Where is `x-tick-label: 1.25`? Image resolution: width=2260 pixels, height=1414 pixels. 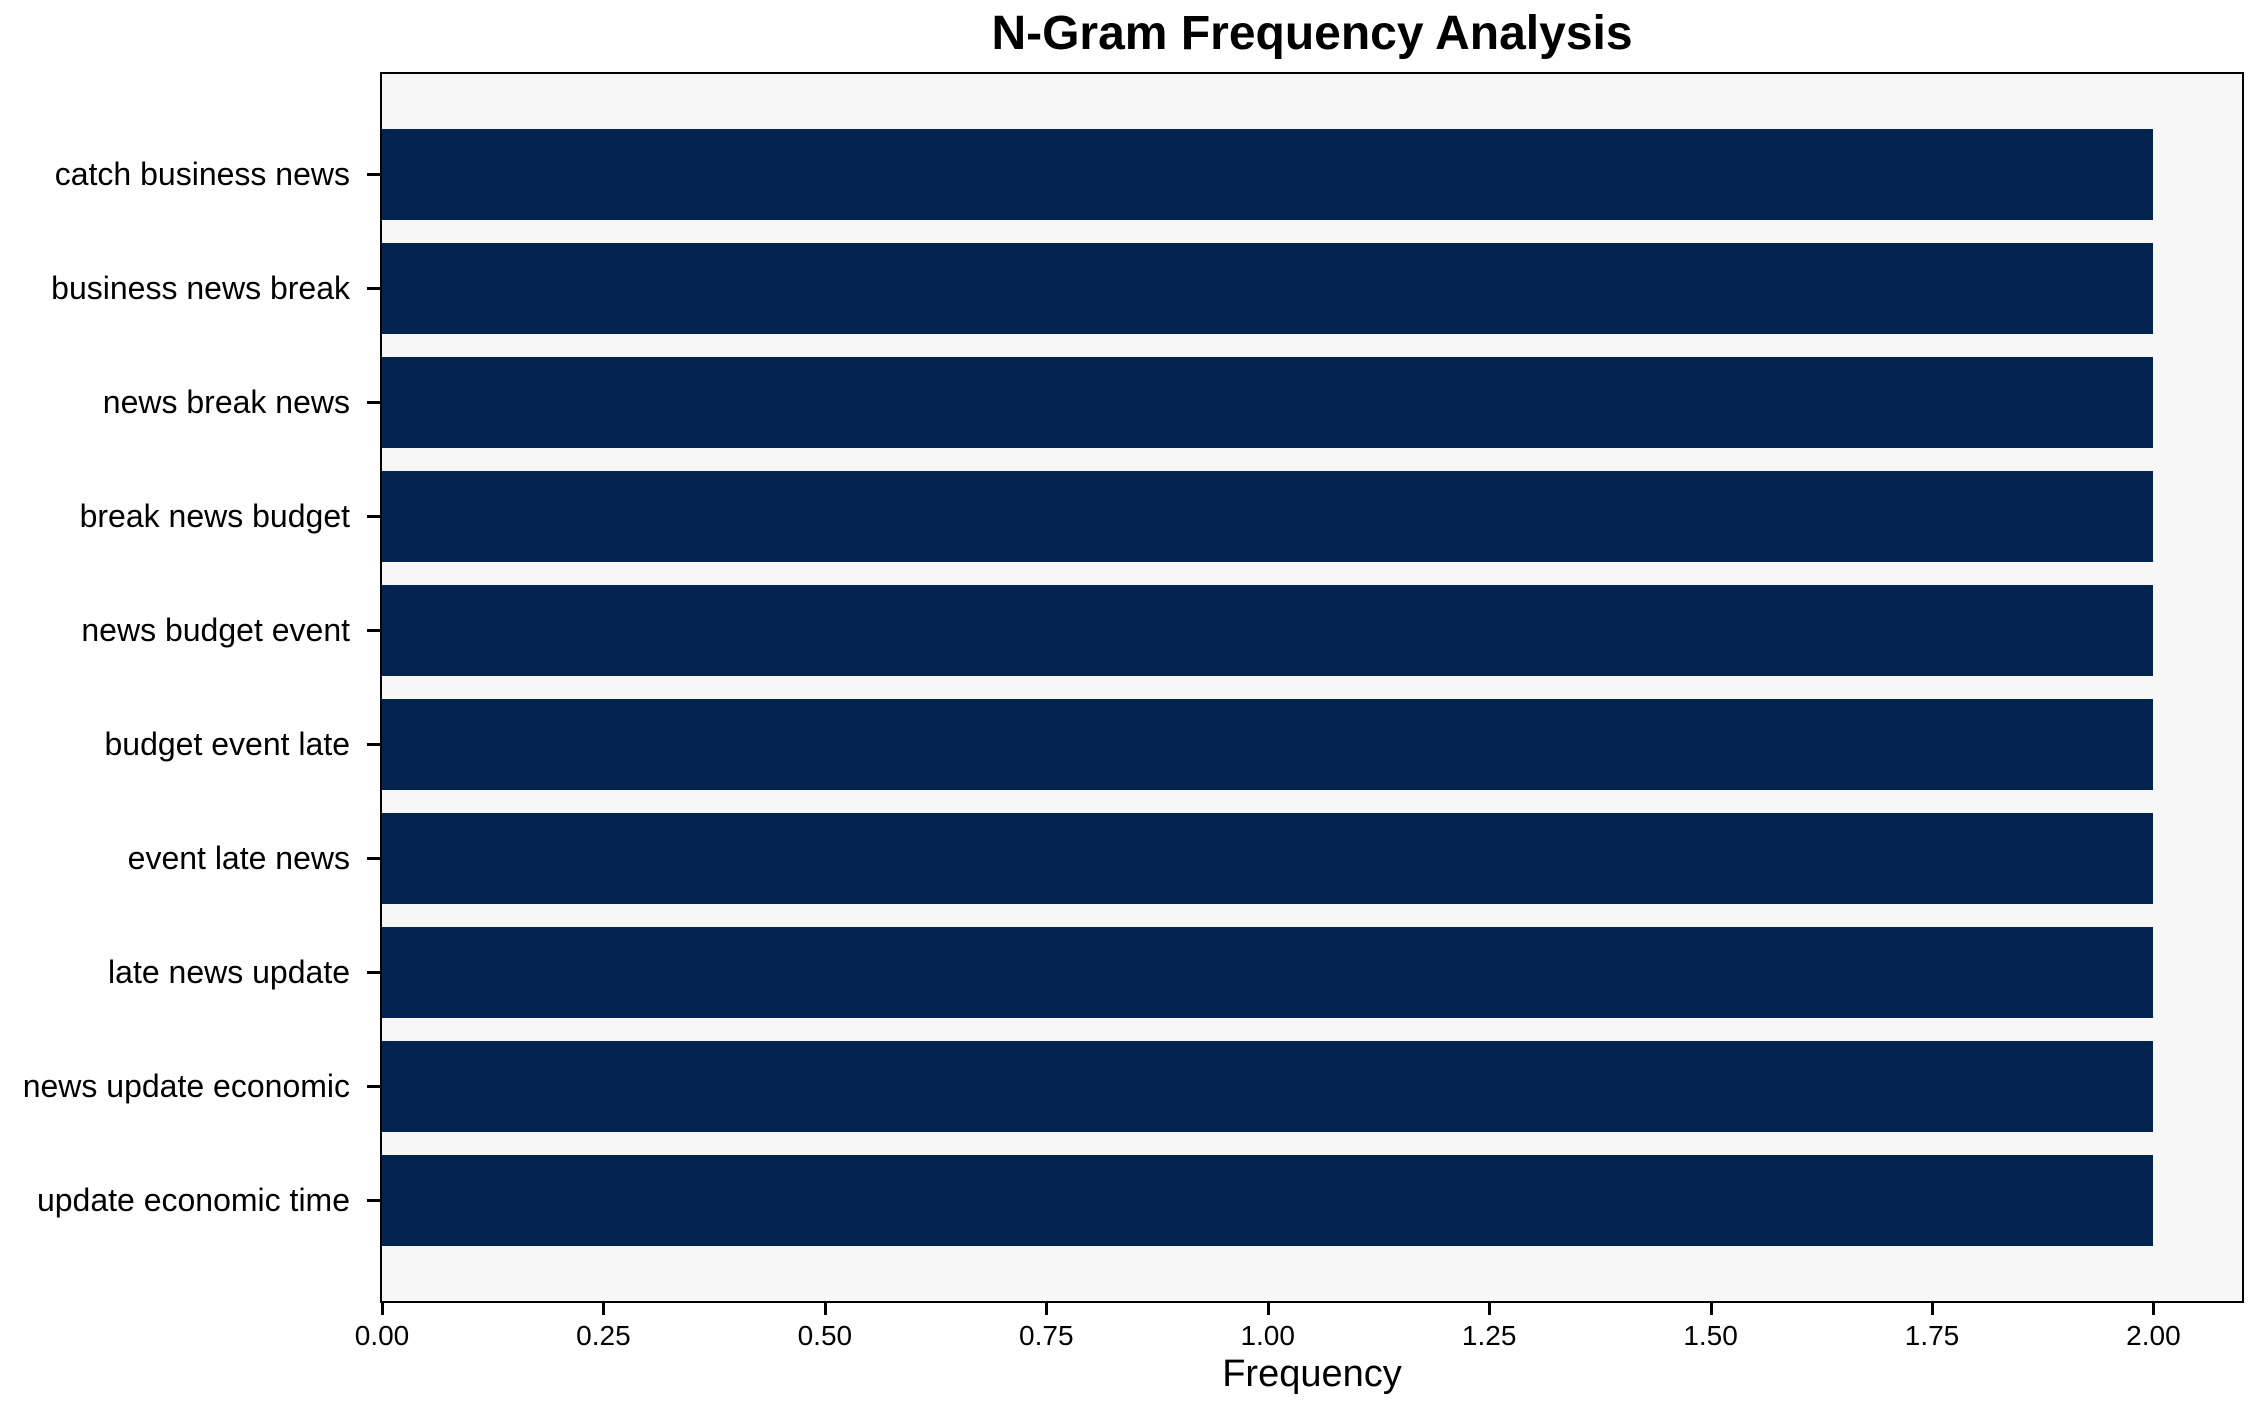
x-tick-label: 1.25 is located at coordinates (1489, 1335).